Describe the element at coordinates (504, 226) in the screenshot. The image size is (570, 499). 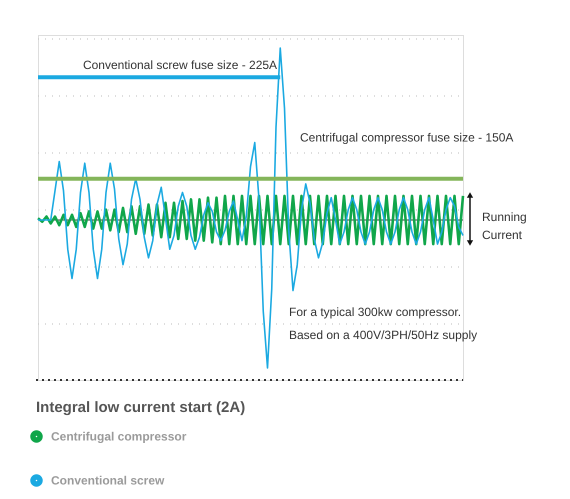
I see `text: Running Current` at that location.